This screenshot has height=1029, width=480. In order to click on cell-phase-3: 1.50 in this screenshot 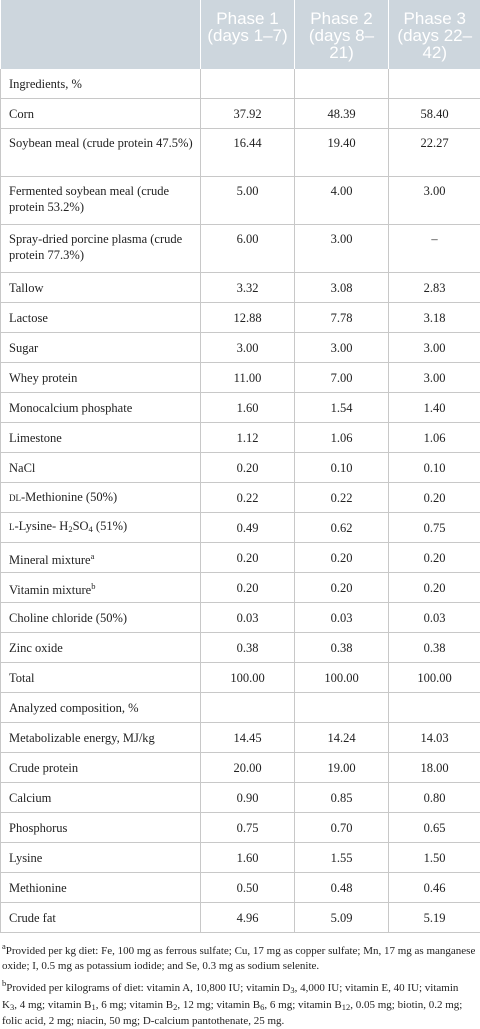, I will do `click(434, 858)`.